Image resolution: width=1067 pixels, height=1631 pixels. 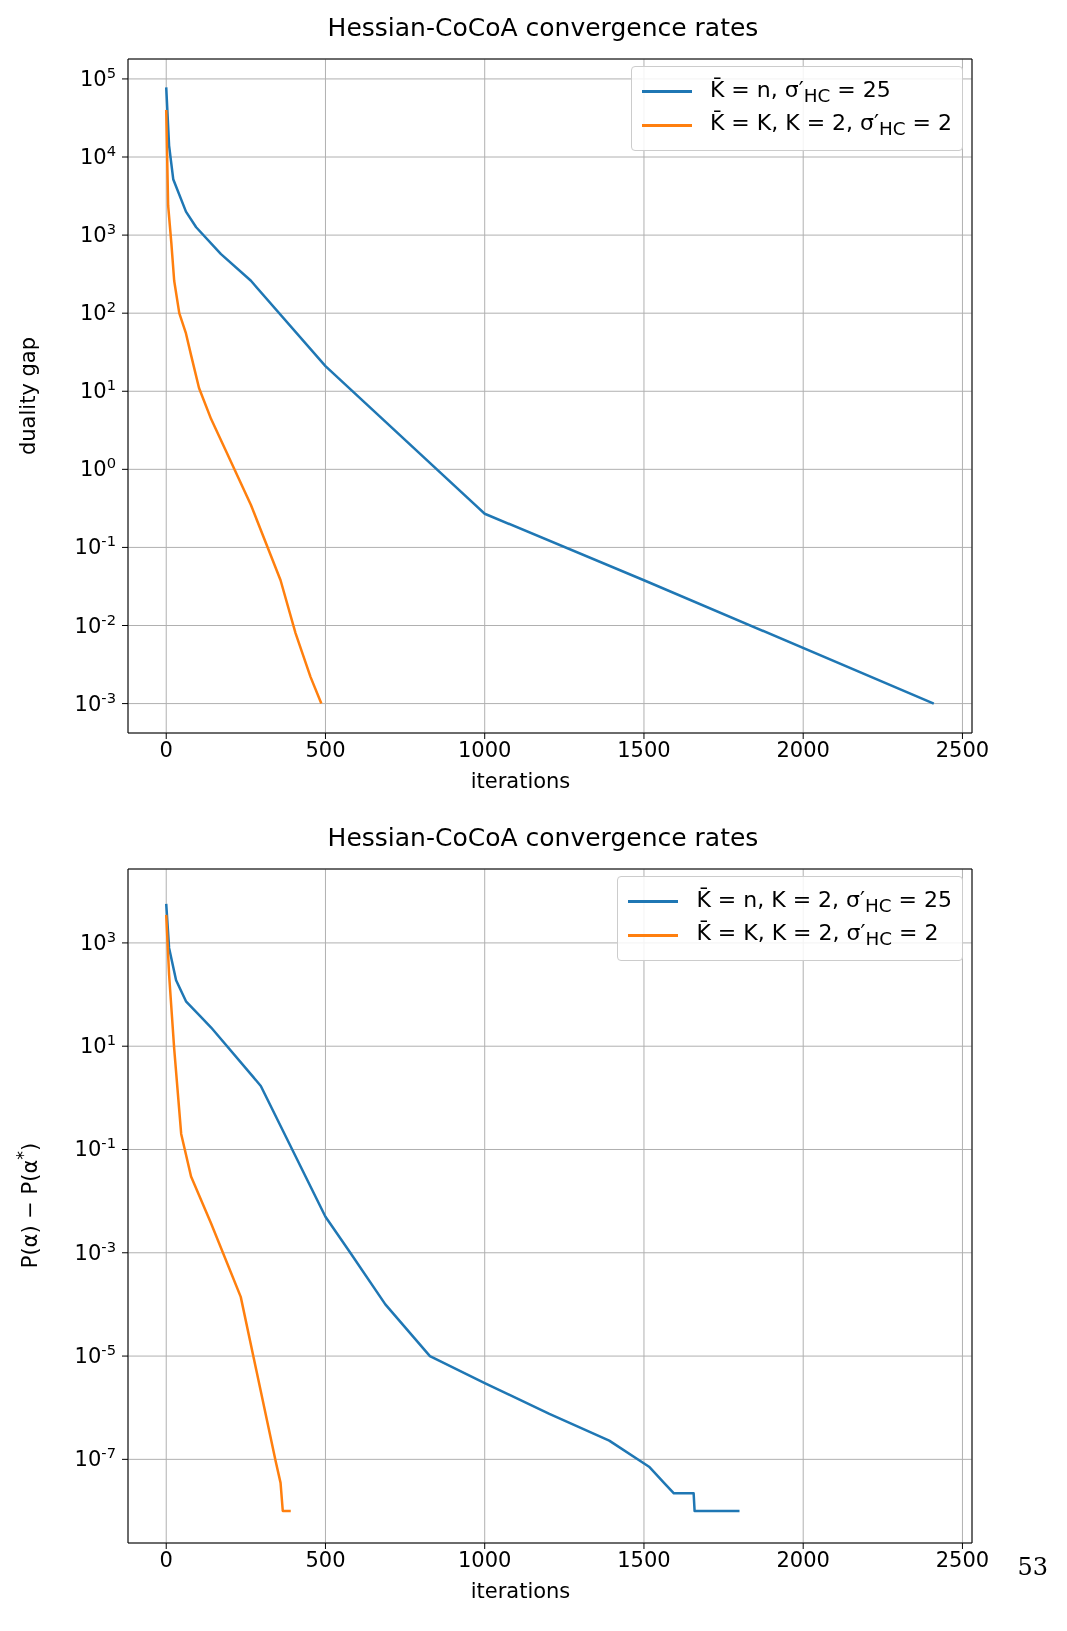 I want to click on y-tick-label: 10$^{2}$, so click(x=97, y=311).